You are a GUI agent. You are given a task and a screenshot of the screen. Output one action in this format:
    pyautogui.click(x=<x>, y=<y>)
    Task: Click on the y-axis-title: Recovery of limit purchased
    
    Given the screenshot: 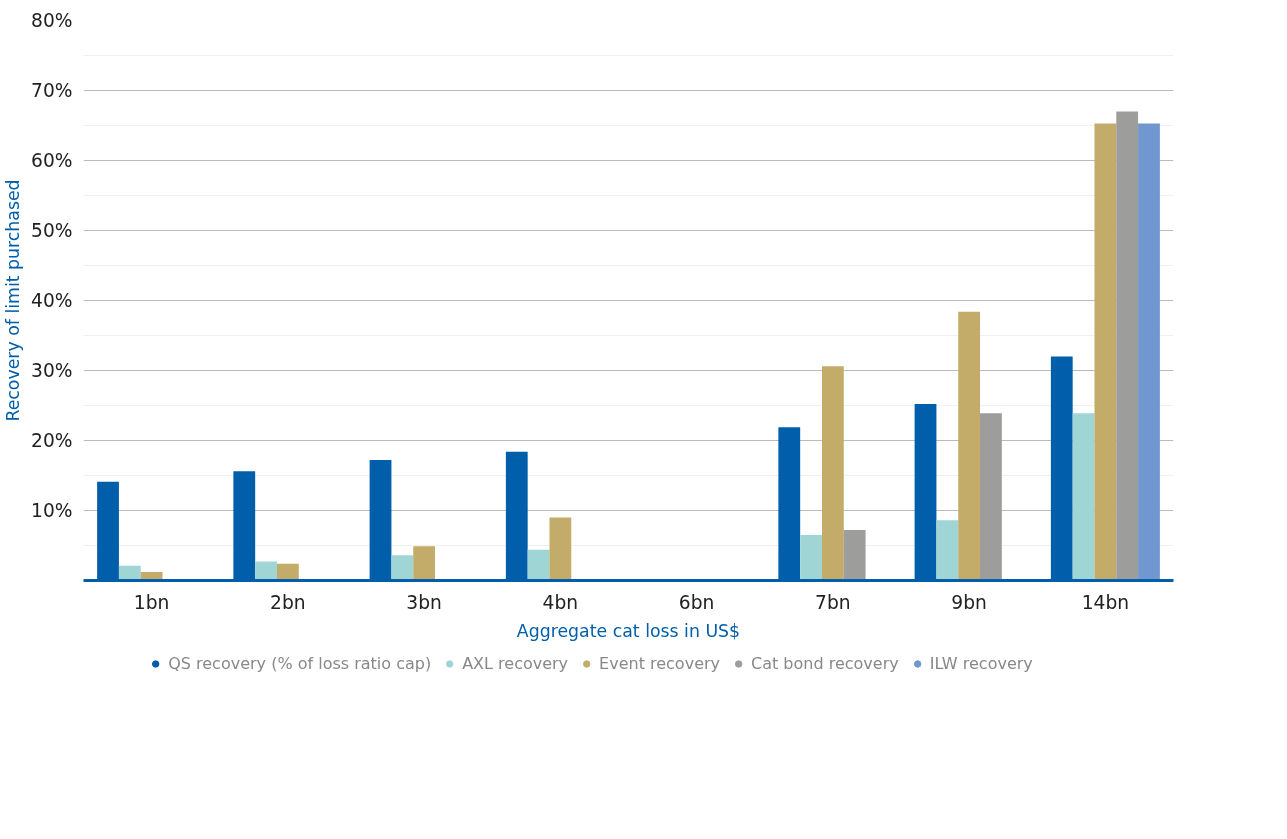 What is the action you would take?
    pyautogui.click(x=13, y=300)
    